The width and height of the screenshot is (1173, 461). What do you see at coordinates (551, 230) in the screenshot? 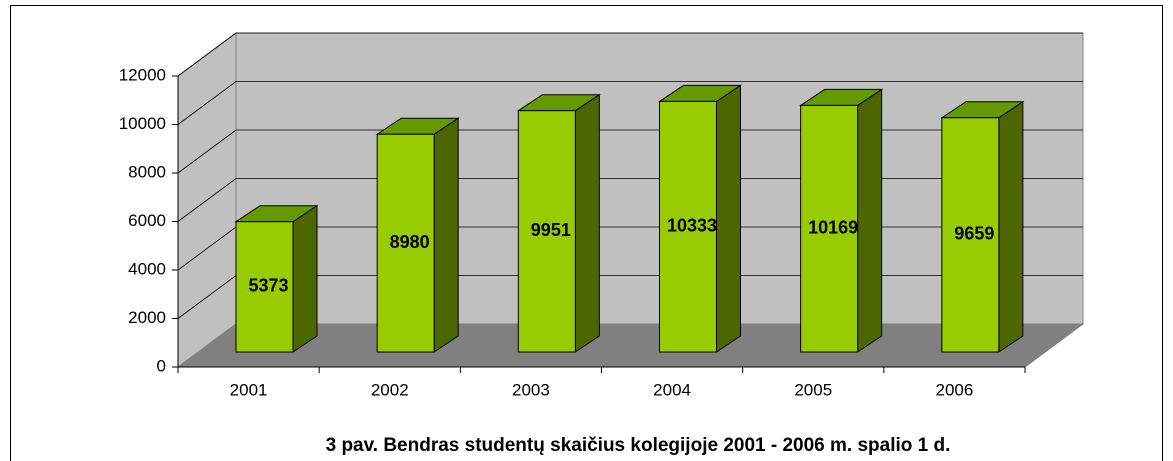
I see `data-label: 9951` at bounding box center [551, 230].